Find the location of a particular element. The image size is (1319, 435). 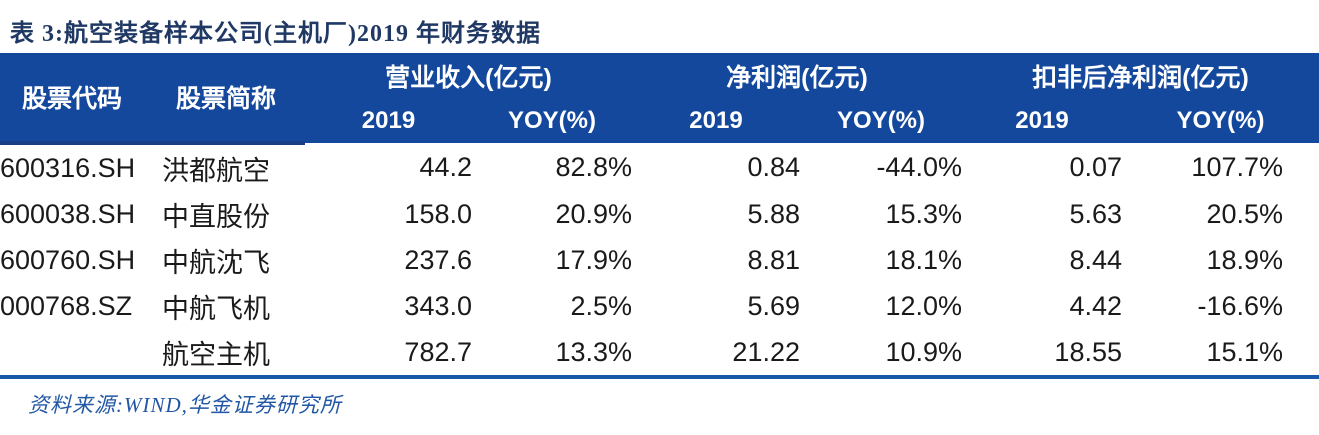

header-group-net-profit: 净利润(亿元) is located at coordinates (797, 76).